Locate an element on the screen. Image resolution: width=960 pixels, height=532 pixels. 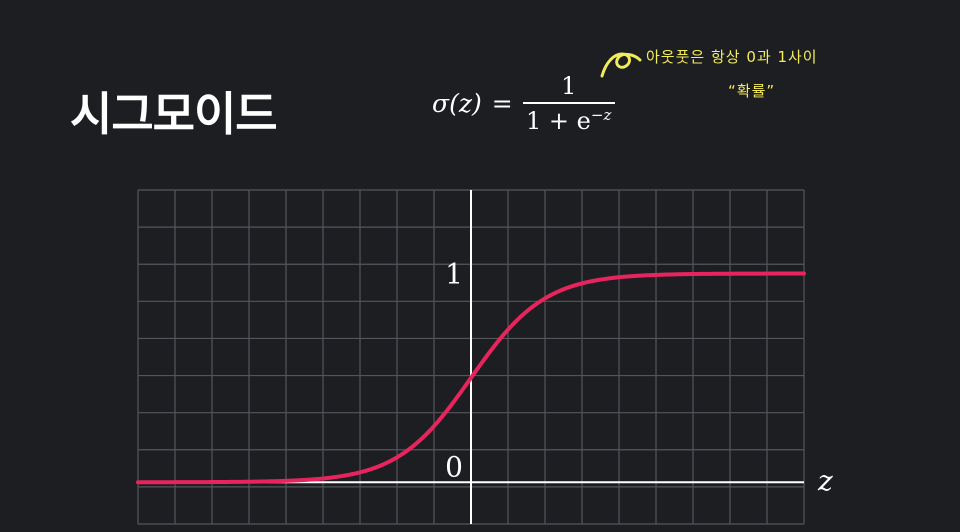
formula-fraction: 1 1 + e−z is located at coordinates (568, 103).